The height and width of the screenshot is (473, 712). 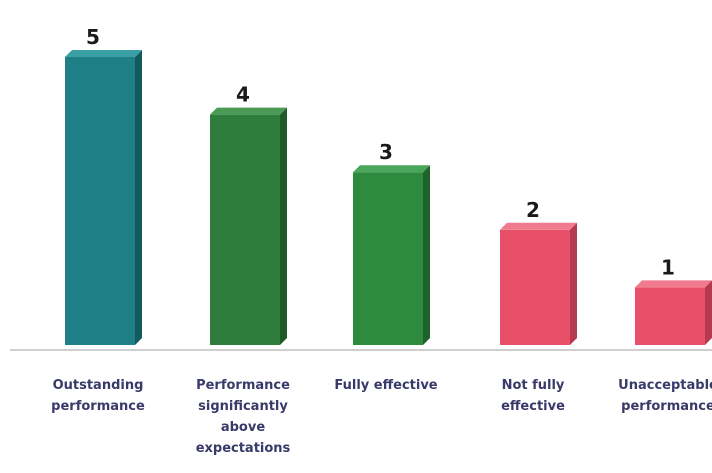 I want to click on category-label-line: Unacceptable, so click(x=665, y=385).